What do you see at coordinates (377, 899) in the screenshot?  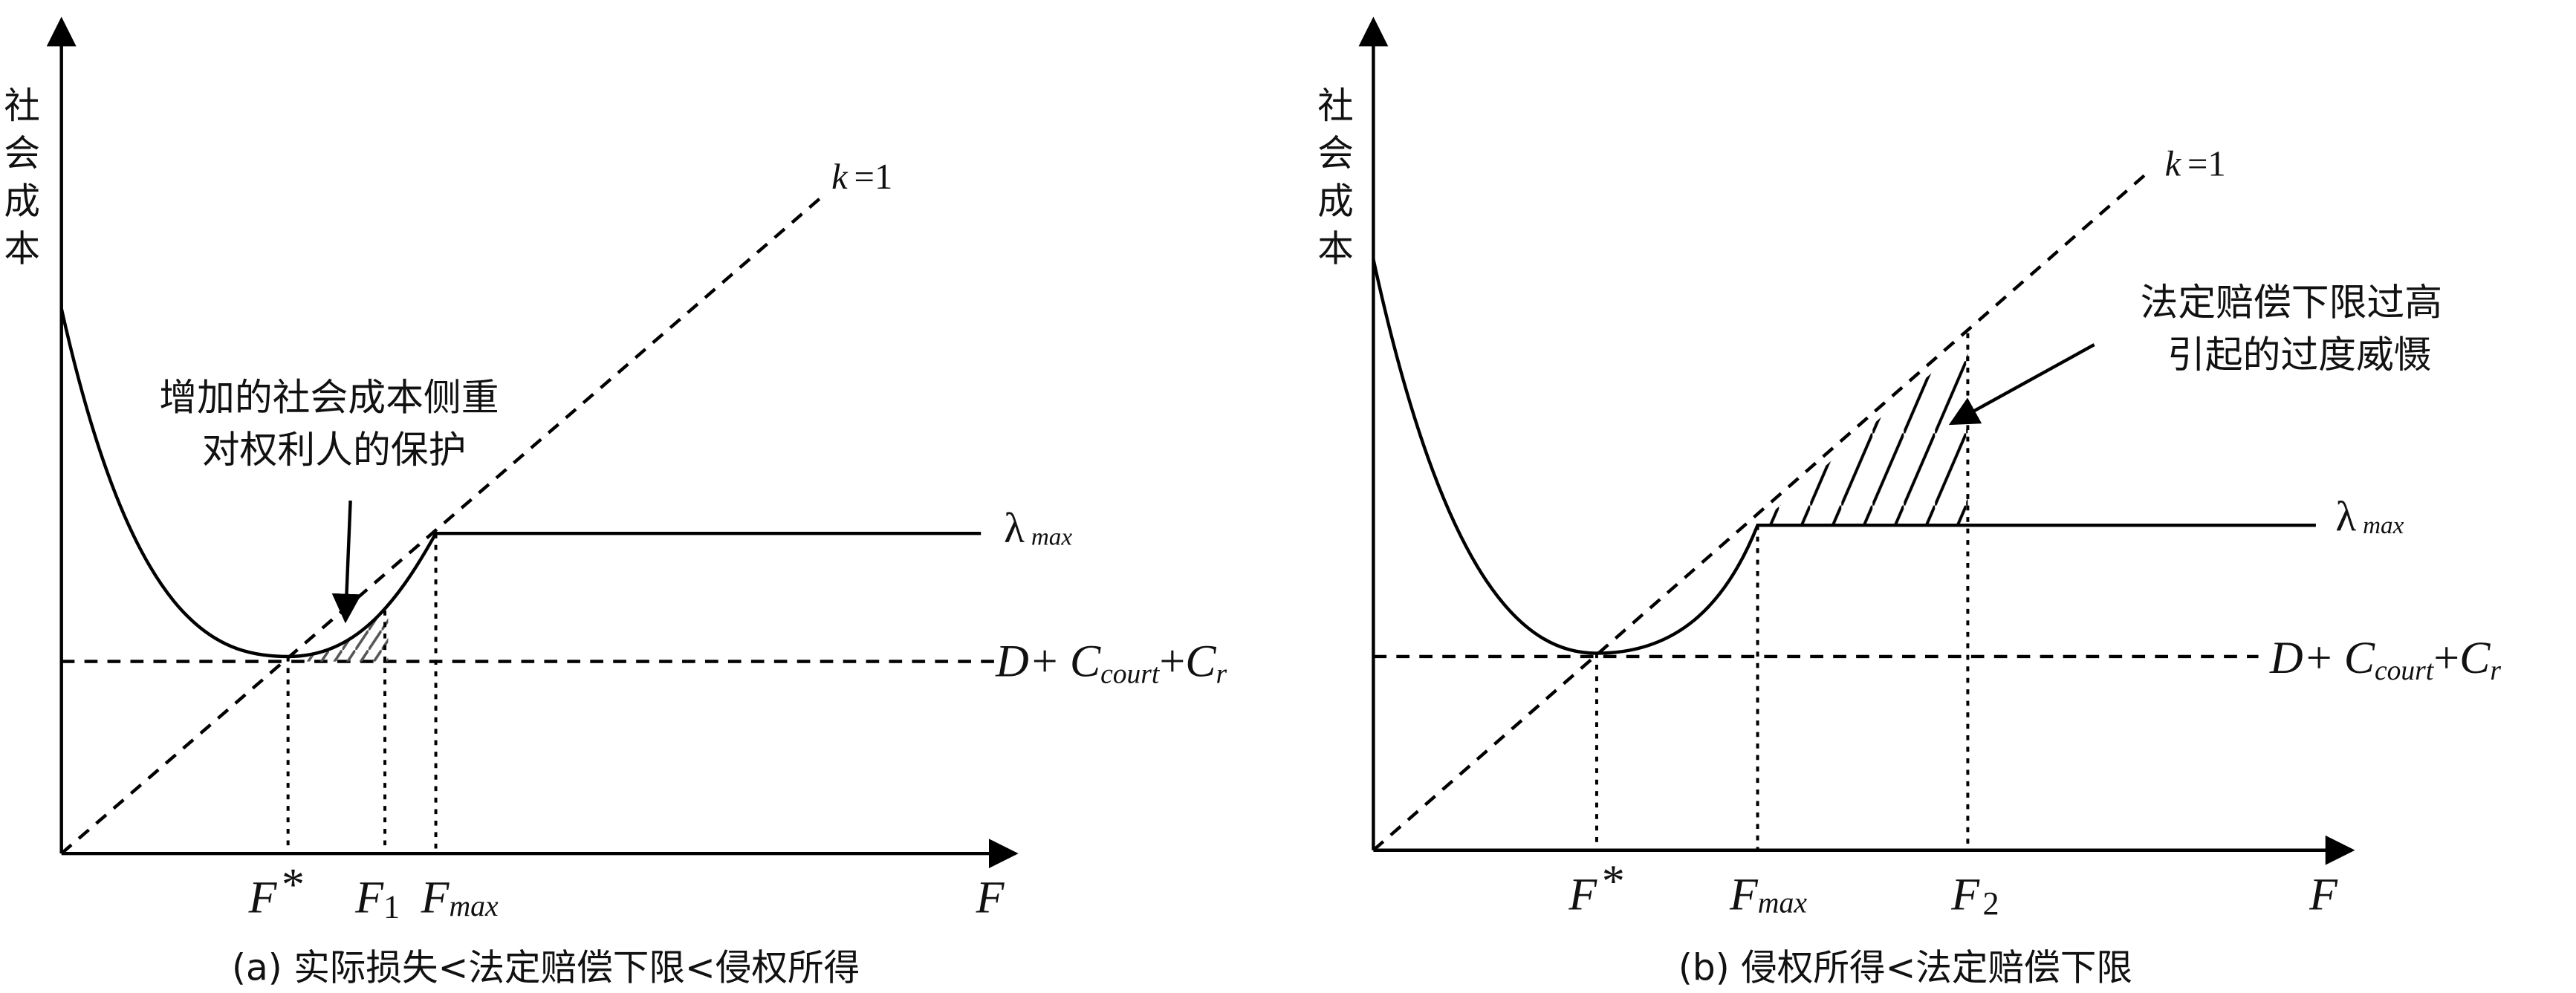 I see `x-tick-label: F1` at bounding box center [377, 899].